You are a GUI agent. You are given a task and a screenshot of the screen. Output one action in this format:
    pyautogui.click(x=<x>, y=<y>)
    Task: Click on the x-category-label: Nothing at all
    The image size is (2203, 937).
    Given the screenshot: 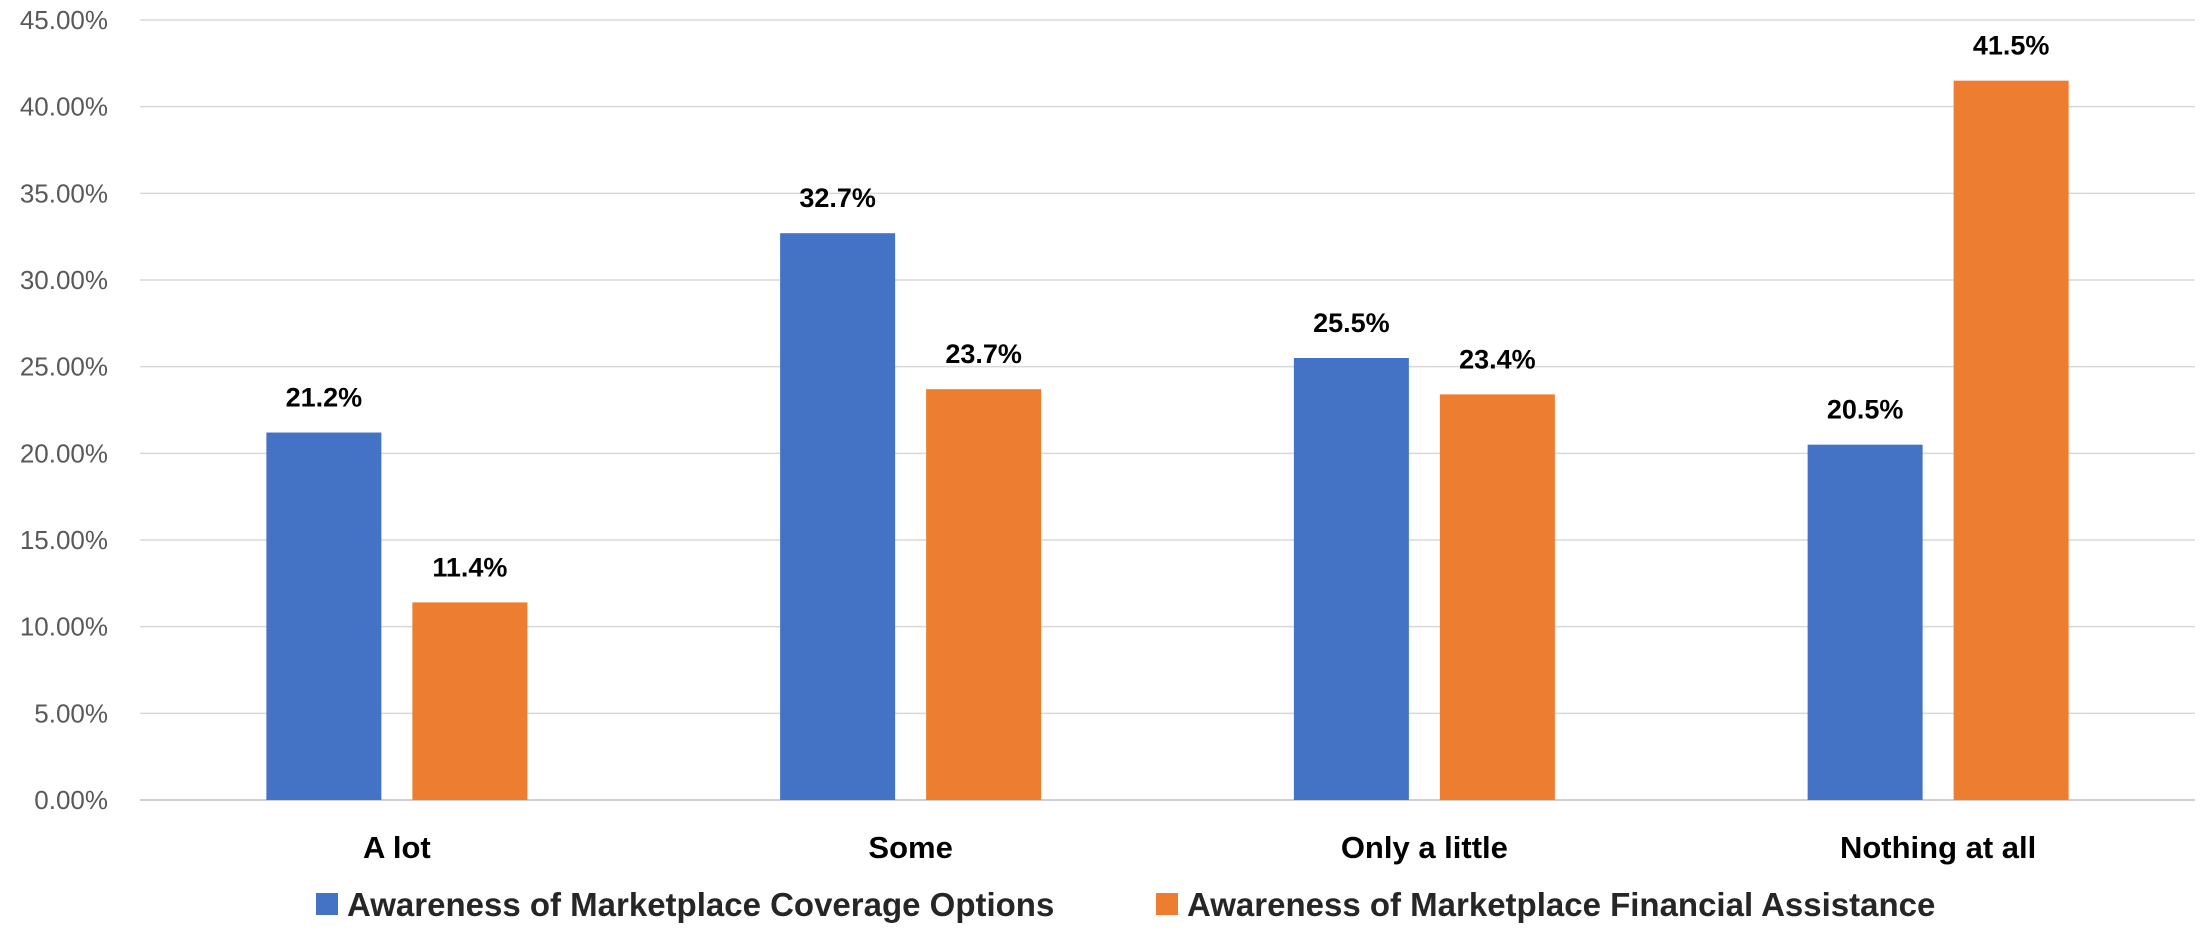 What is the action you would take?
    pyautogui.click(x=1938, y=847)
    